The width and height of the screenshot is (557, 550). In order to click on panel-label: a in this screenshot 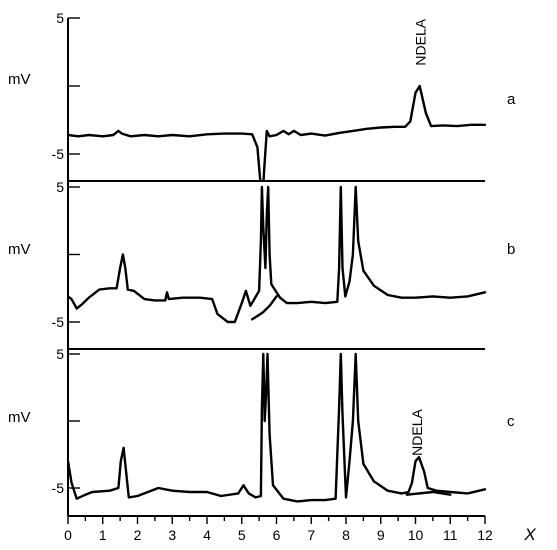, I will do `click(511, 99)`.